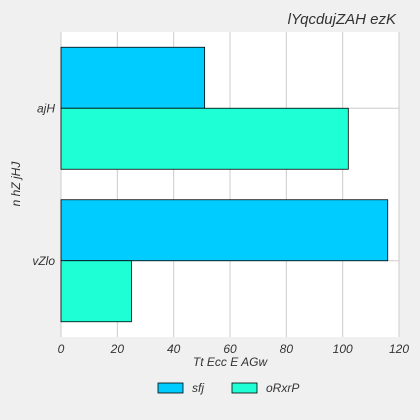 The height and width of the screenshot is (420, 420). Describe the element at coordinates (230, 349) in the screenshot. I see `x-tick-label: 60` at that location.